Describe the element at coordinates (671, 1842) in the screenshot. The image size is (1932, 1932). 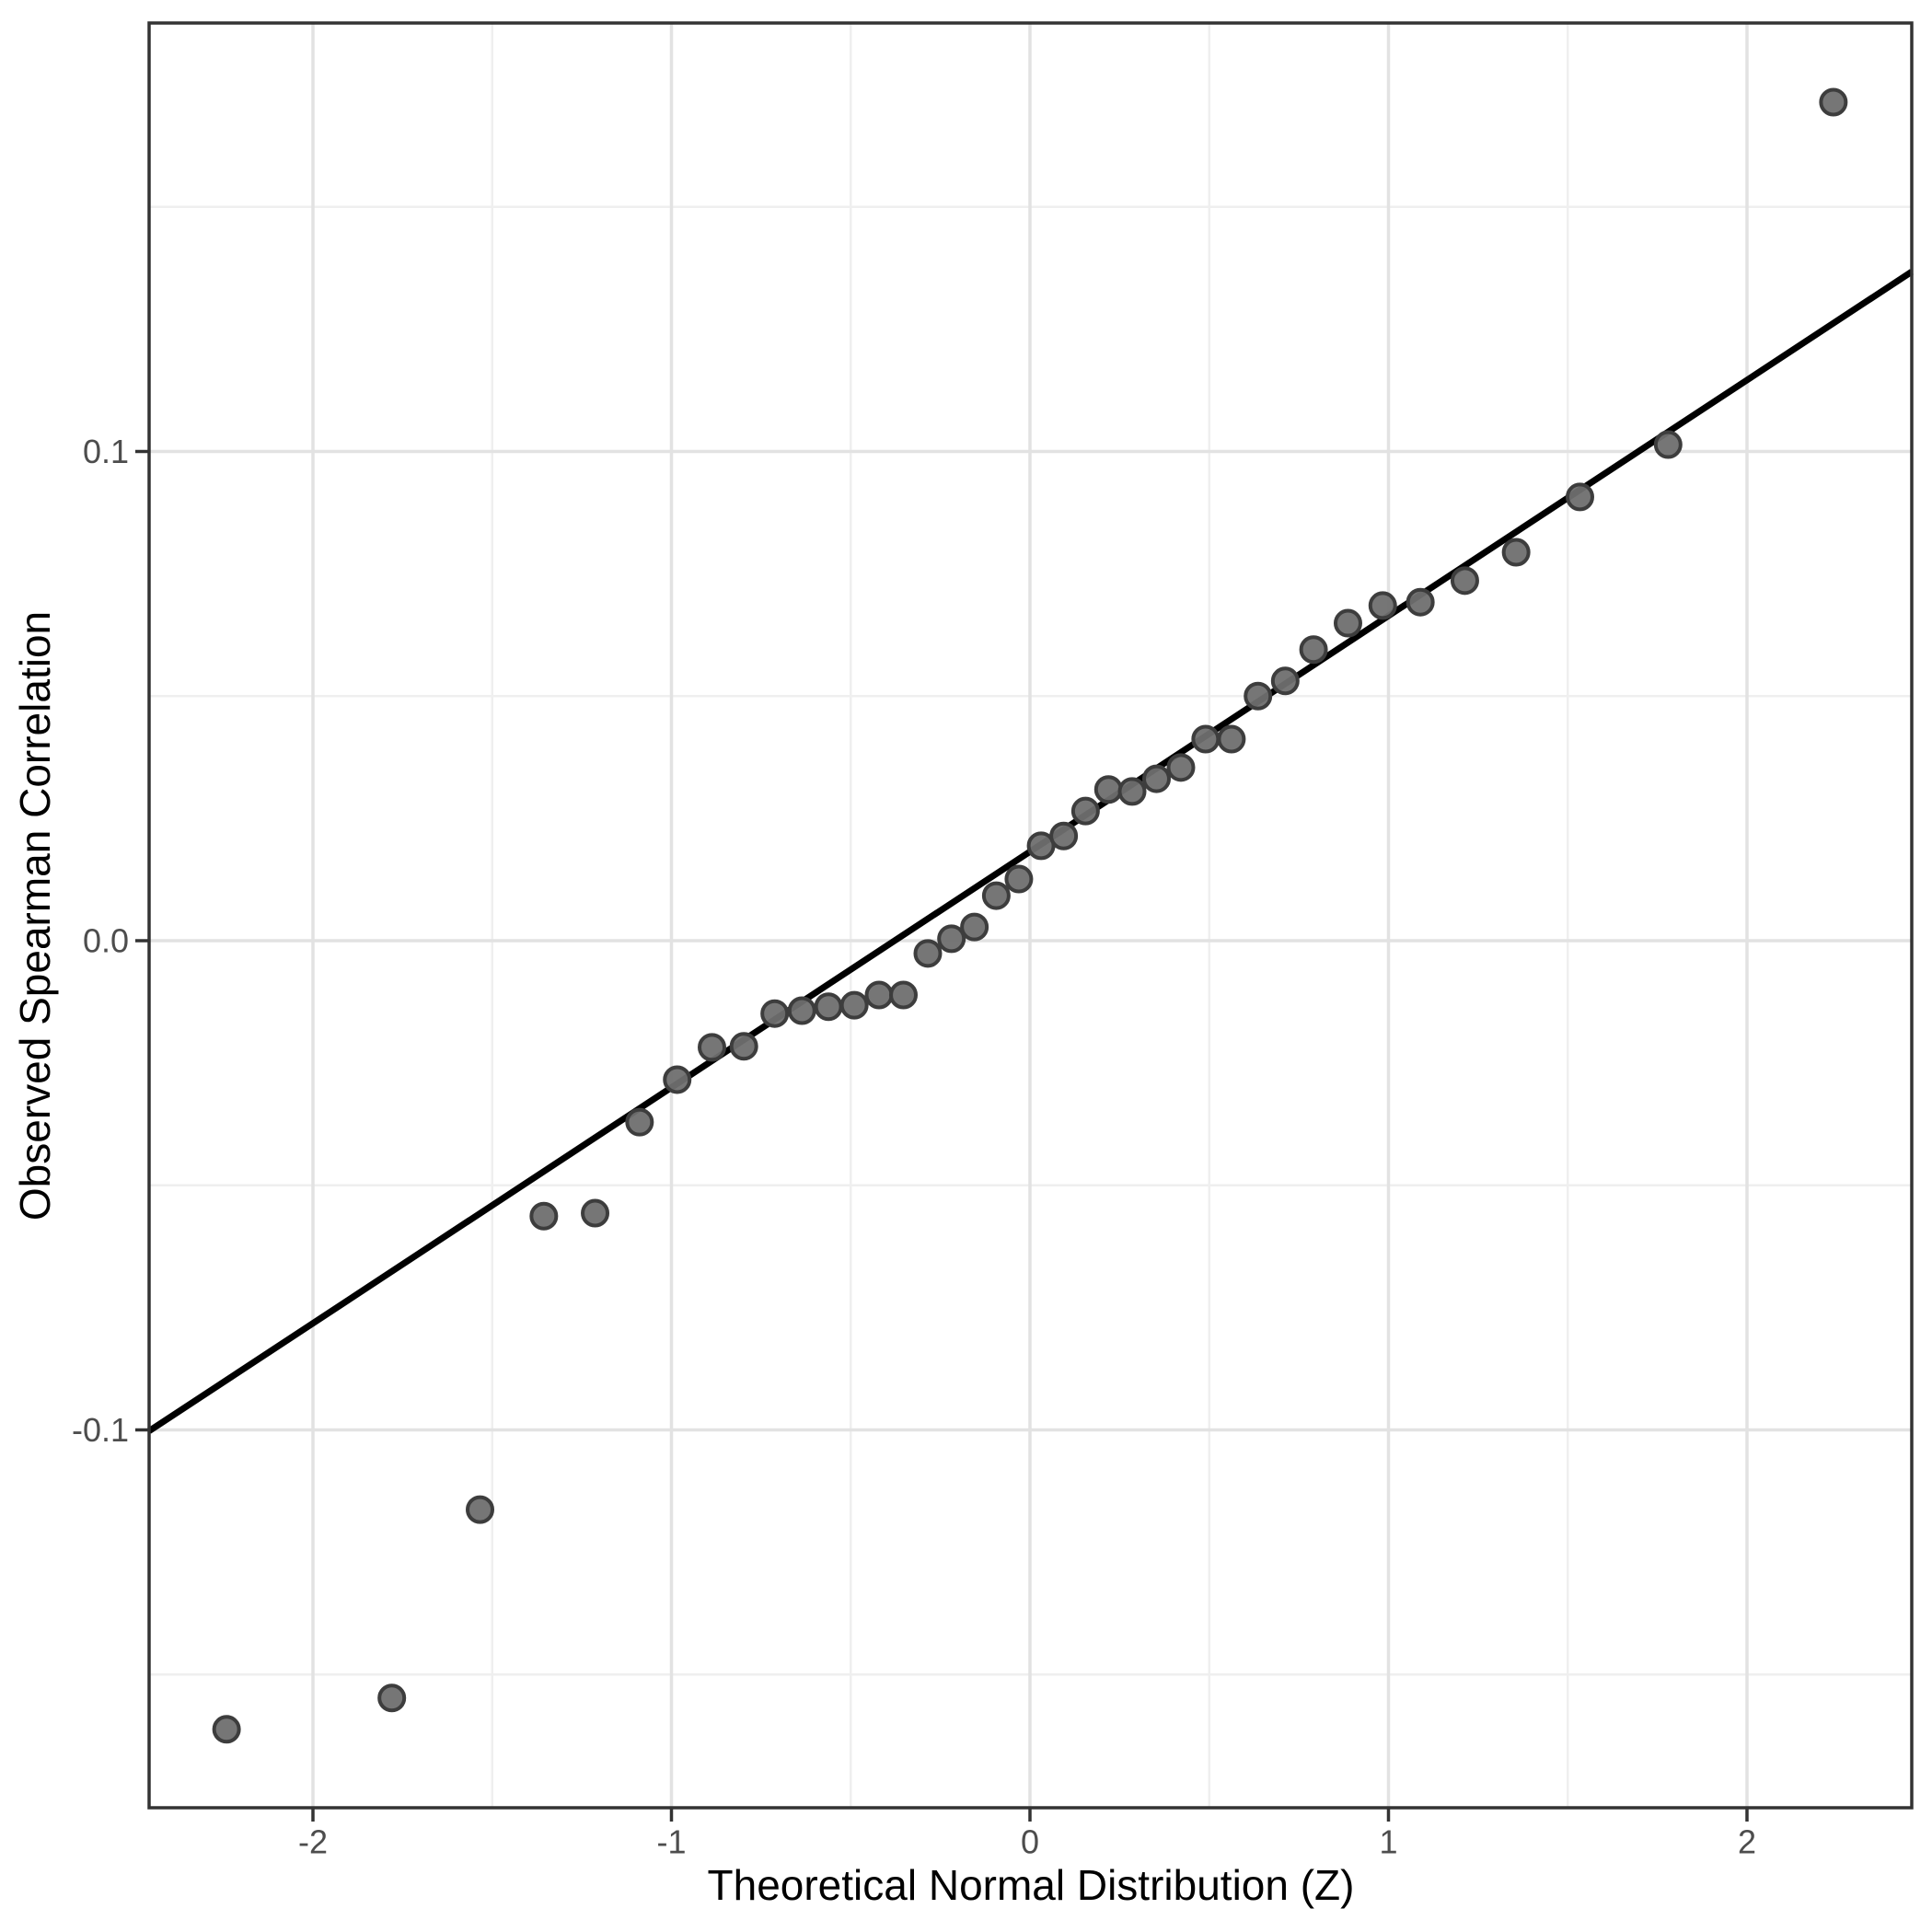
I see `x-tick-label: -1` at that location.